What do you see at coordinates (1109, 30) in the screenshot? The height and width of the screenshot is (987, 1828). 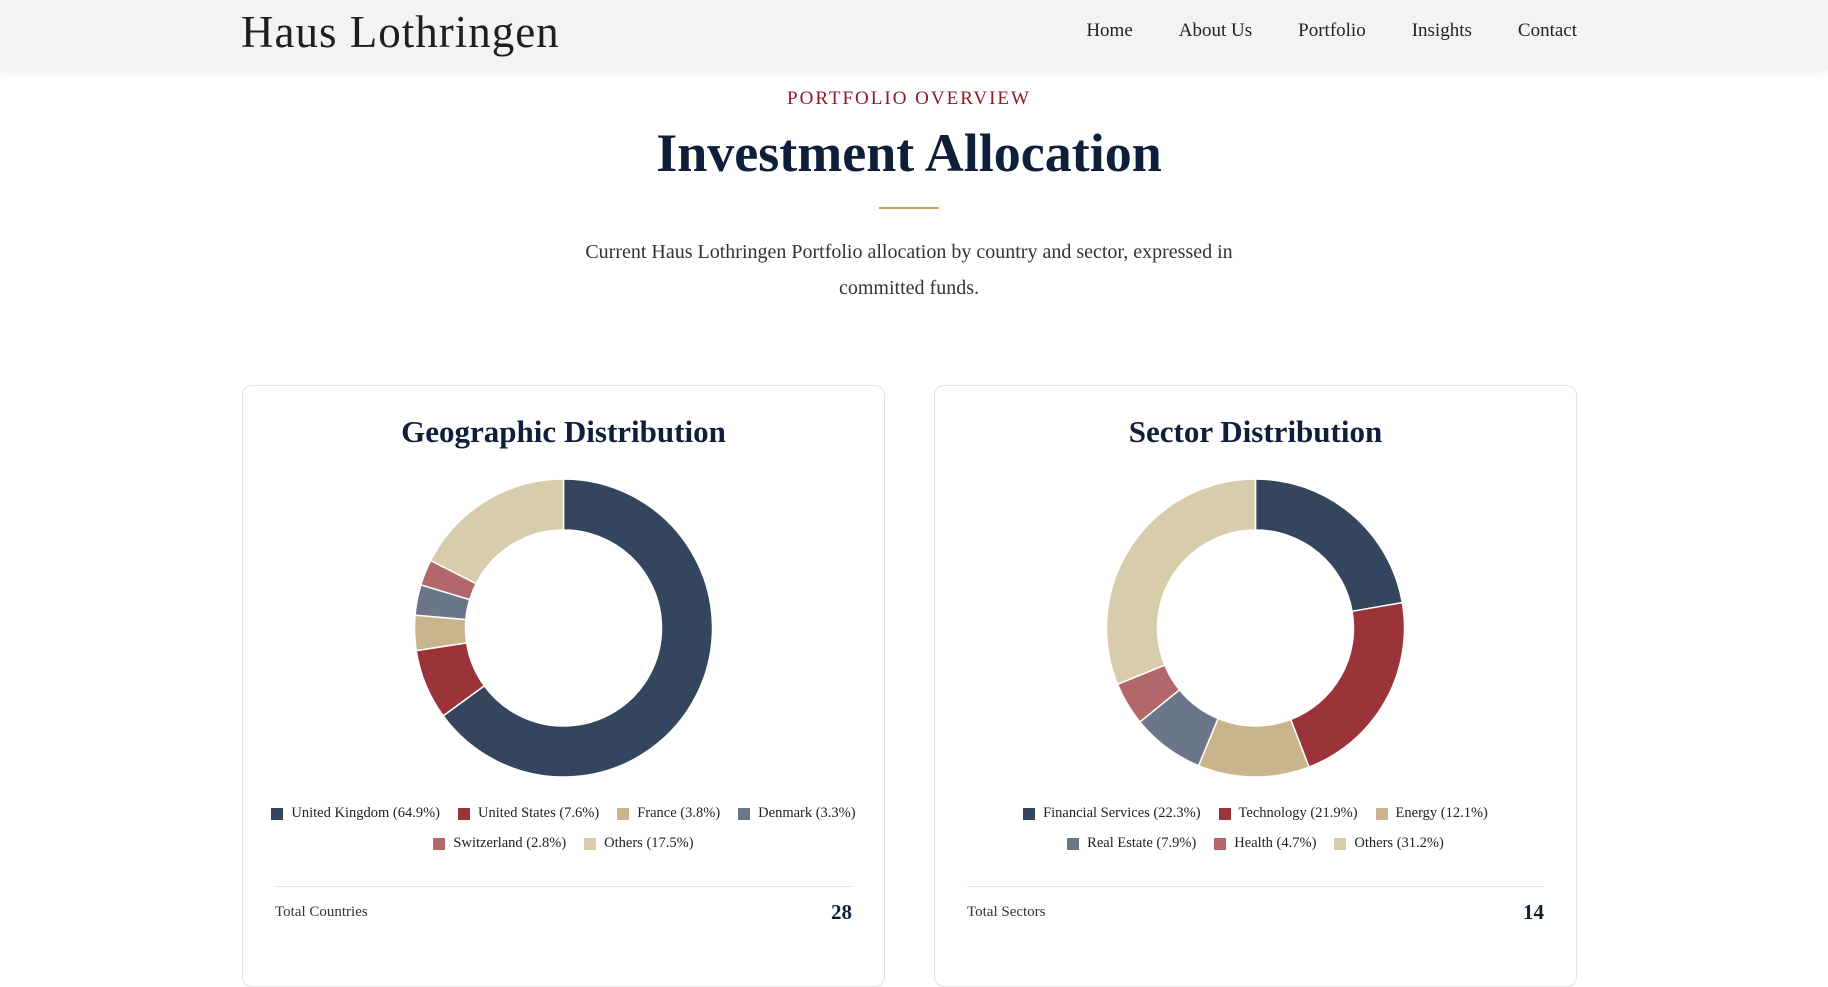 I see `nav-link: Home` at bounding box center [1109, 30].